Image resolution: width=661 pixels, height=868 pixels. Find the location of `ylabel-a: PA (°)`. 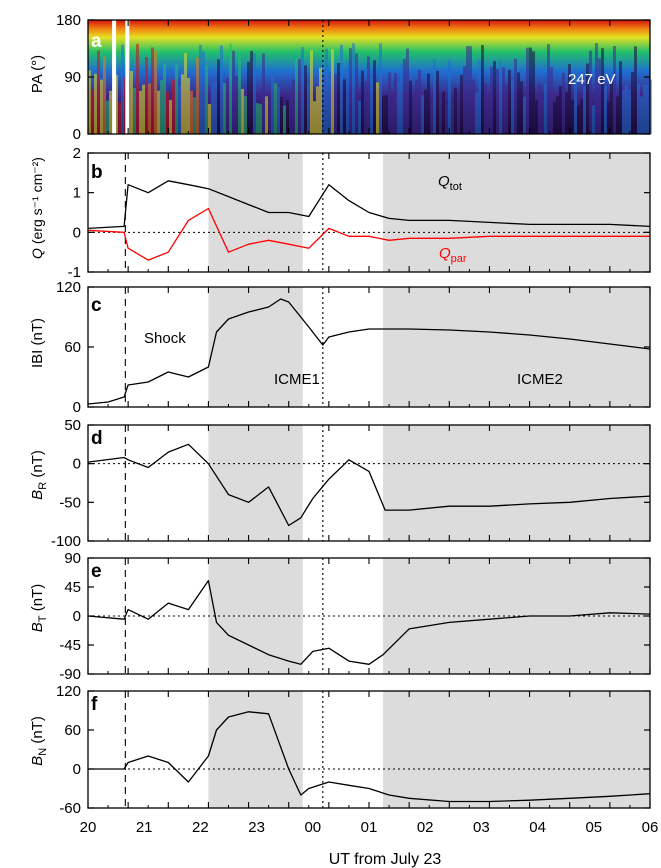

ylabel-a: PA (°) is located at coordinates (37, 74).